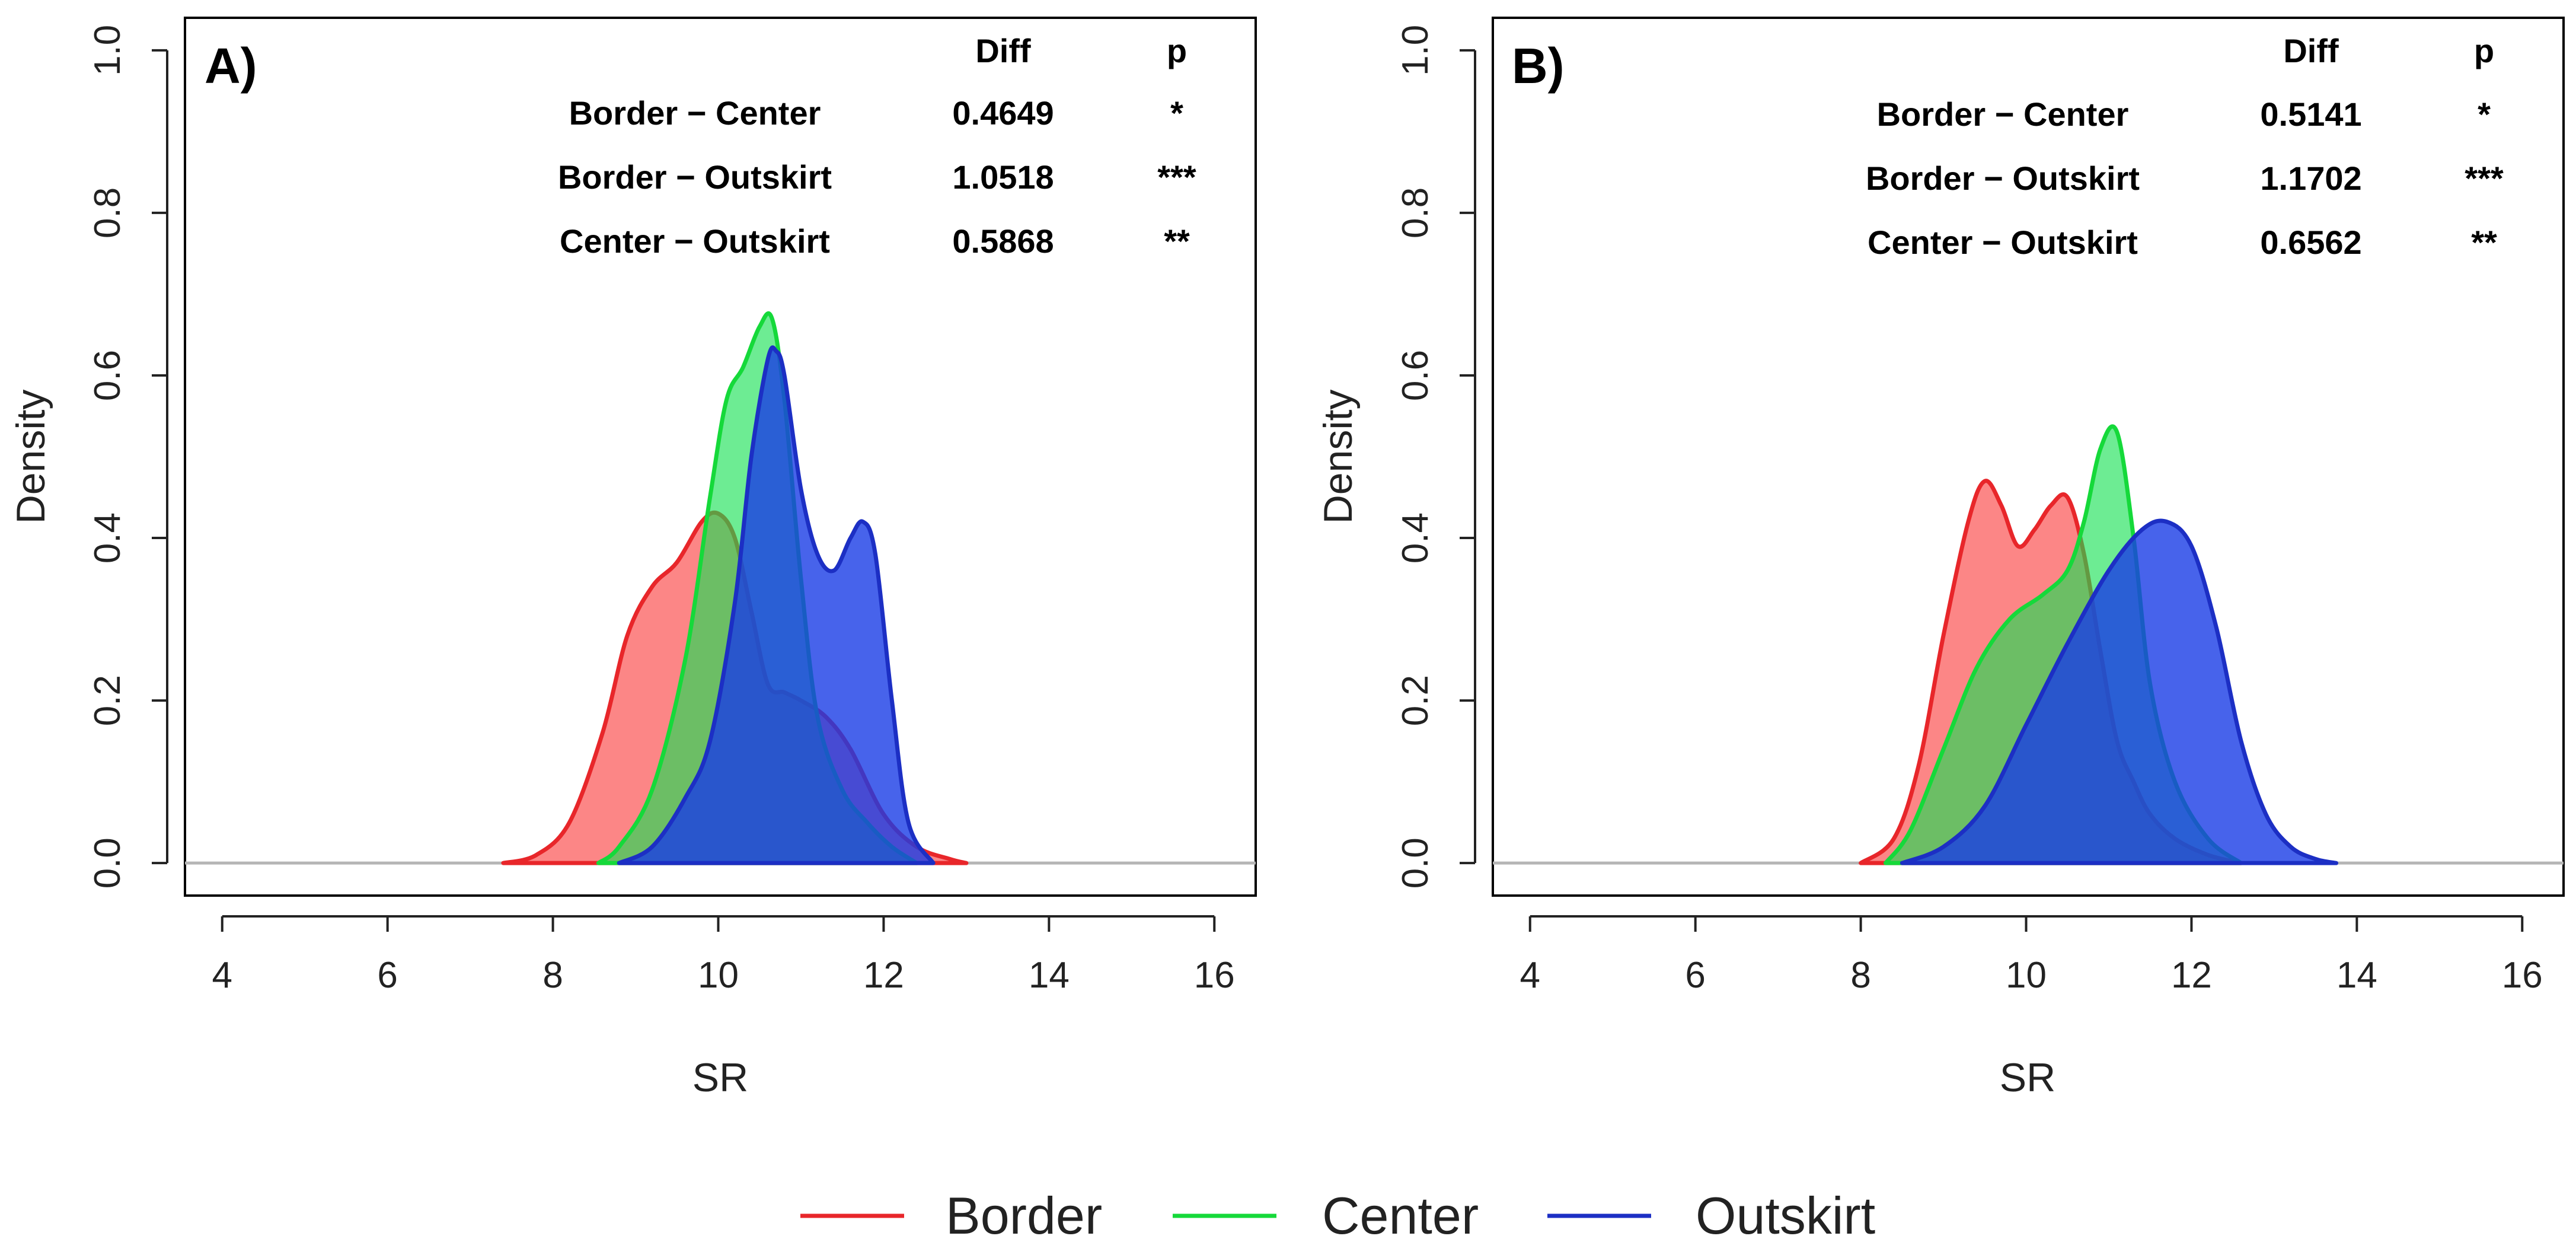 This screenshot has width=2576, height=1255. I want to click on density-curves, so click(2028, 644).